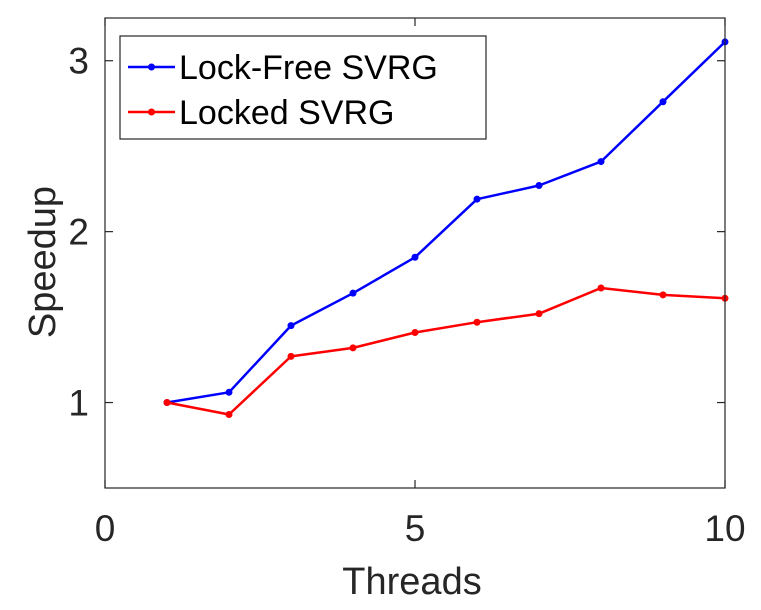 This screenshot has height=610, width=761. Describe the element at coordinates (415, 528) in the screenshot. I see `x-tick-label: 5` at that location.